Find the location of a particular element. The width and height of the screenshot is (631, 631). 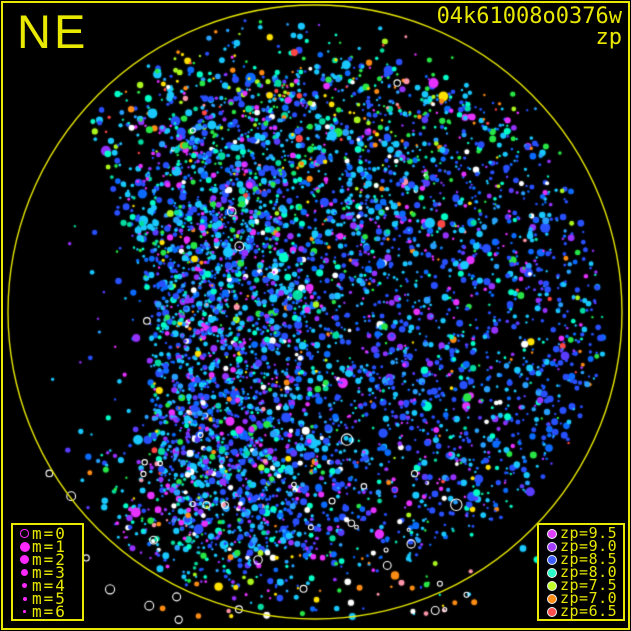

legend-label: zp=8.5 is located at coordinates (589, 559).